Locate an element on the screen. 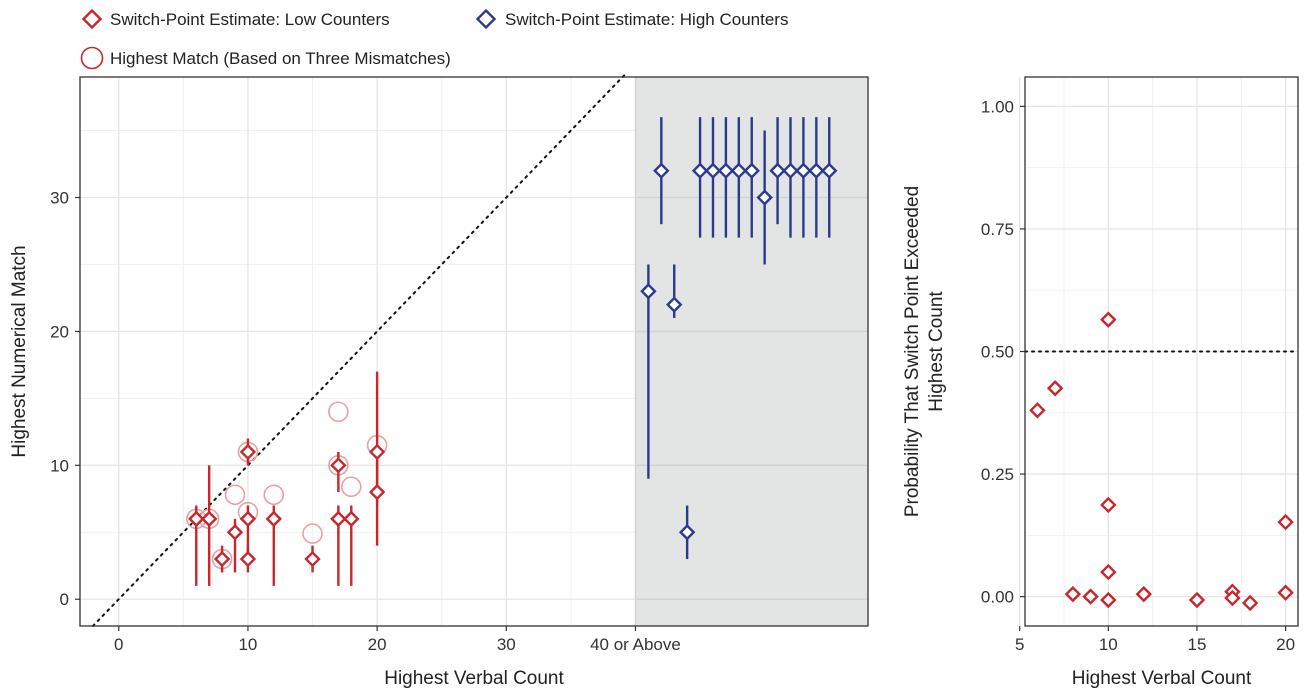 This screenshot has height=696, width=1306. legend-diamond-high-icon is located at coordinates (486, 19).